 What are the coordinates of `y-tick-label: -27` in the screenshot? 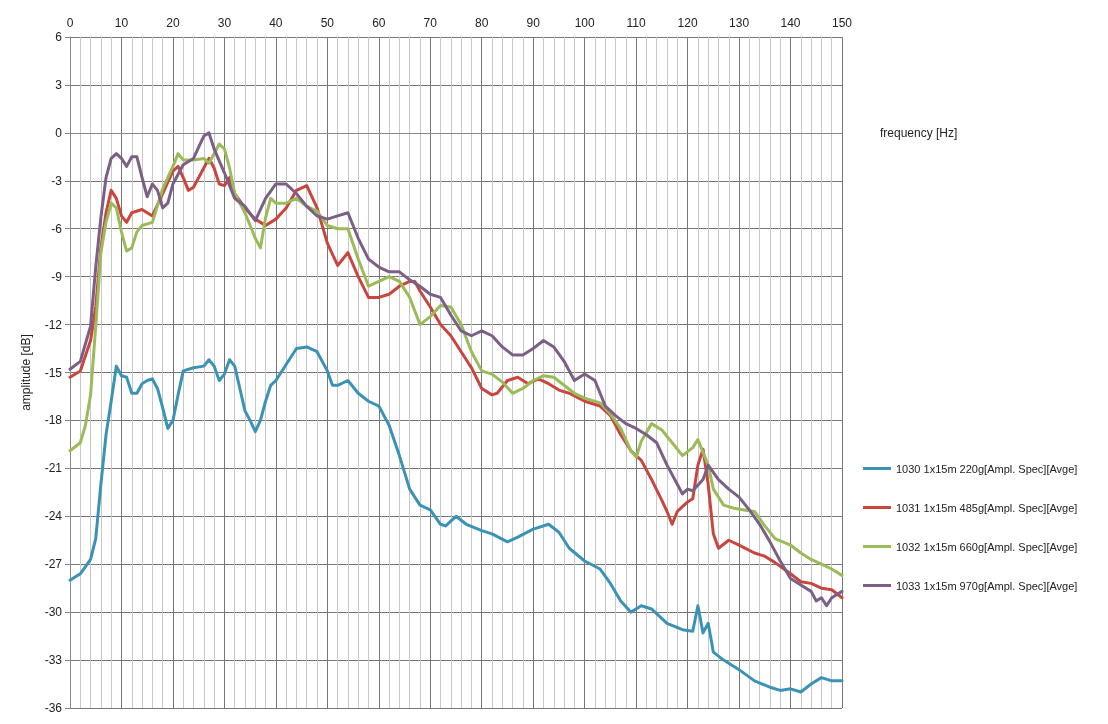 It's located at (53, 564).